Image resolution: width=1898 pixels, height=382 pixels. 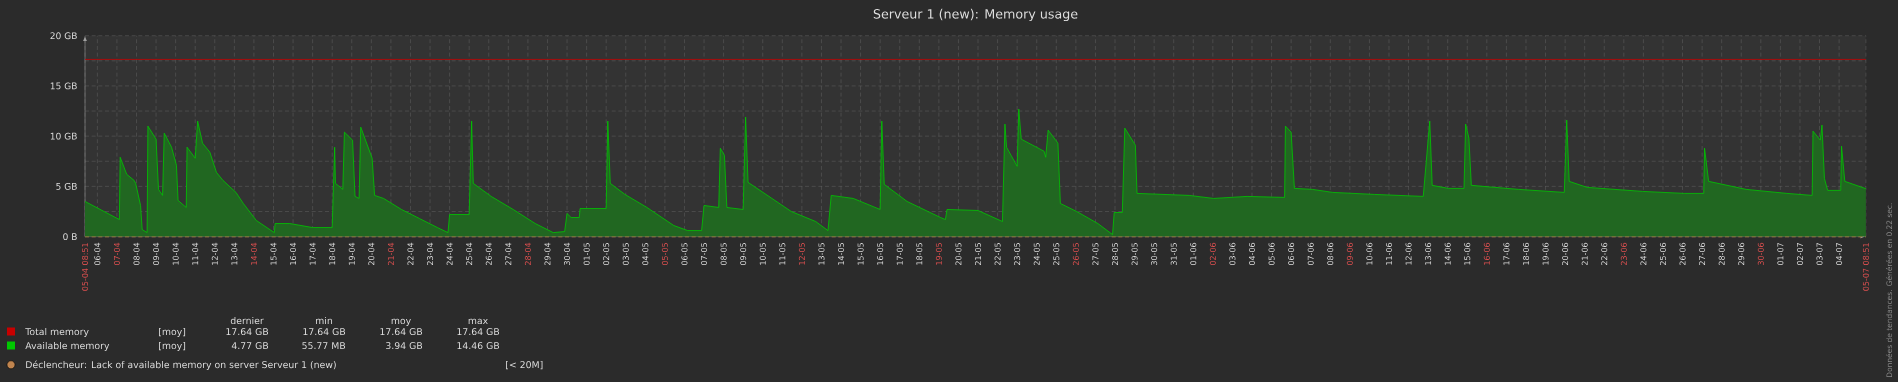 What do you see at coordinates (156, 254) in the screenshot?
I see `x-tick-label: 09-04` at bounding box center [156, 254].